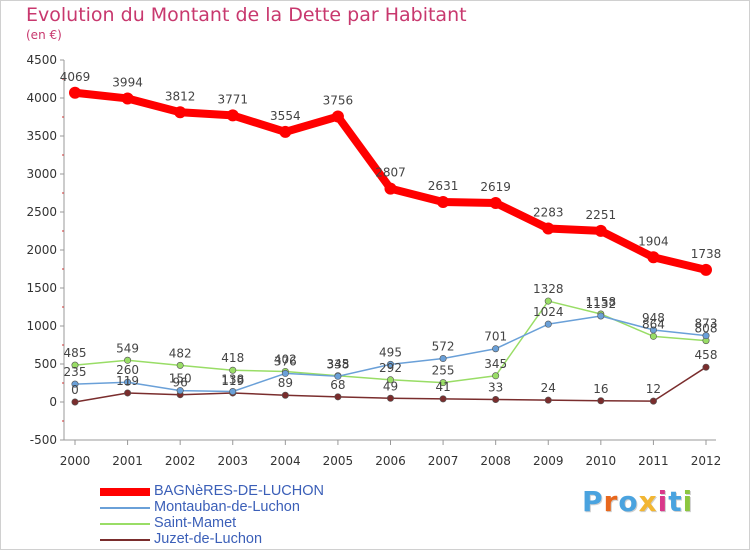 Image resolution: width=750 pixels, height=550 pixels. Describe the element at coordinates (41, 174) in the screenshot. I see `y-tick-label: 3000` at that location.